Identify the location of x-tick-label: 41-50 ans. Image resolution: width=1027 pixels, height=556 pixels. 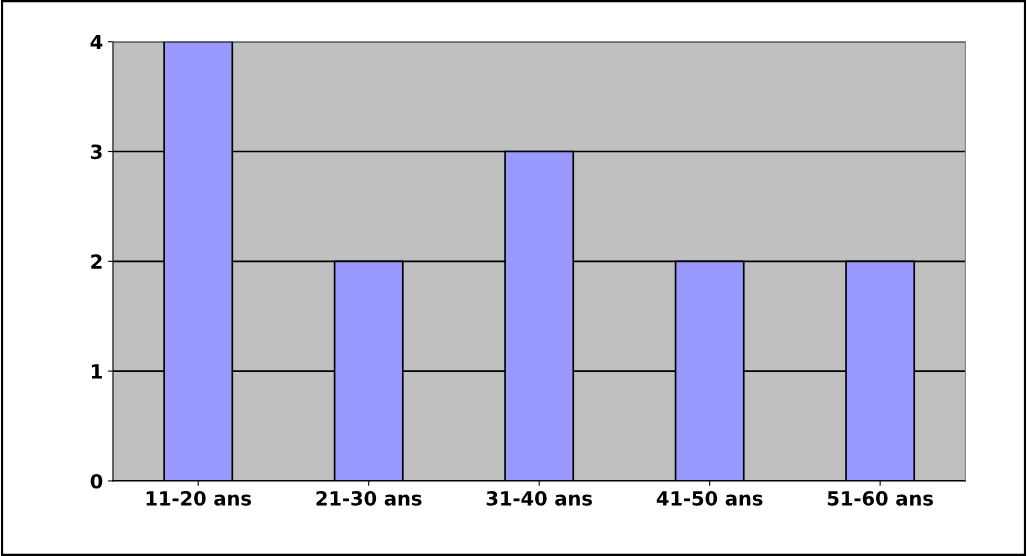
(709, 498).